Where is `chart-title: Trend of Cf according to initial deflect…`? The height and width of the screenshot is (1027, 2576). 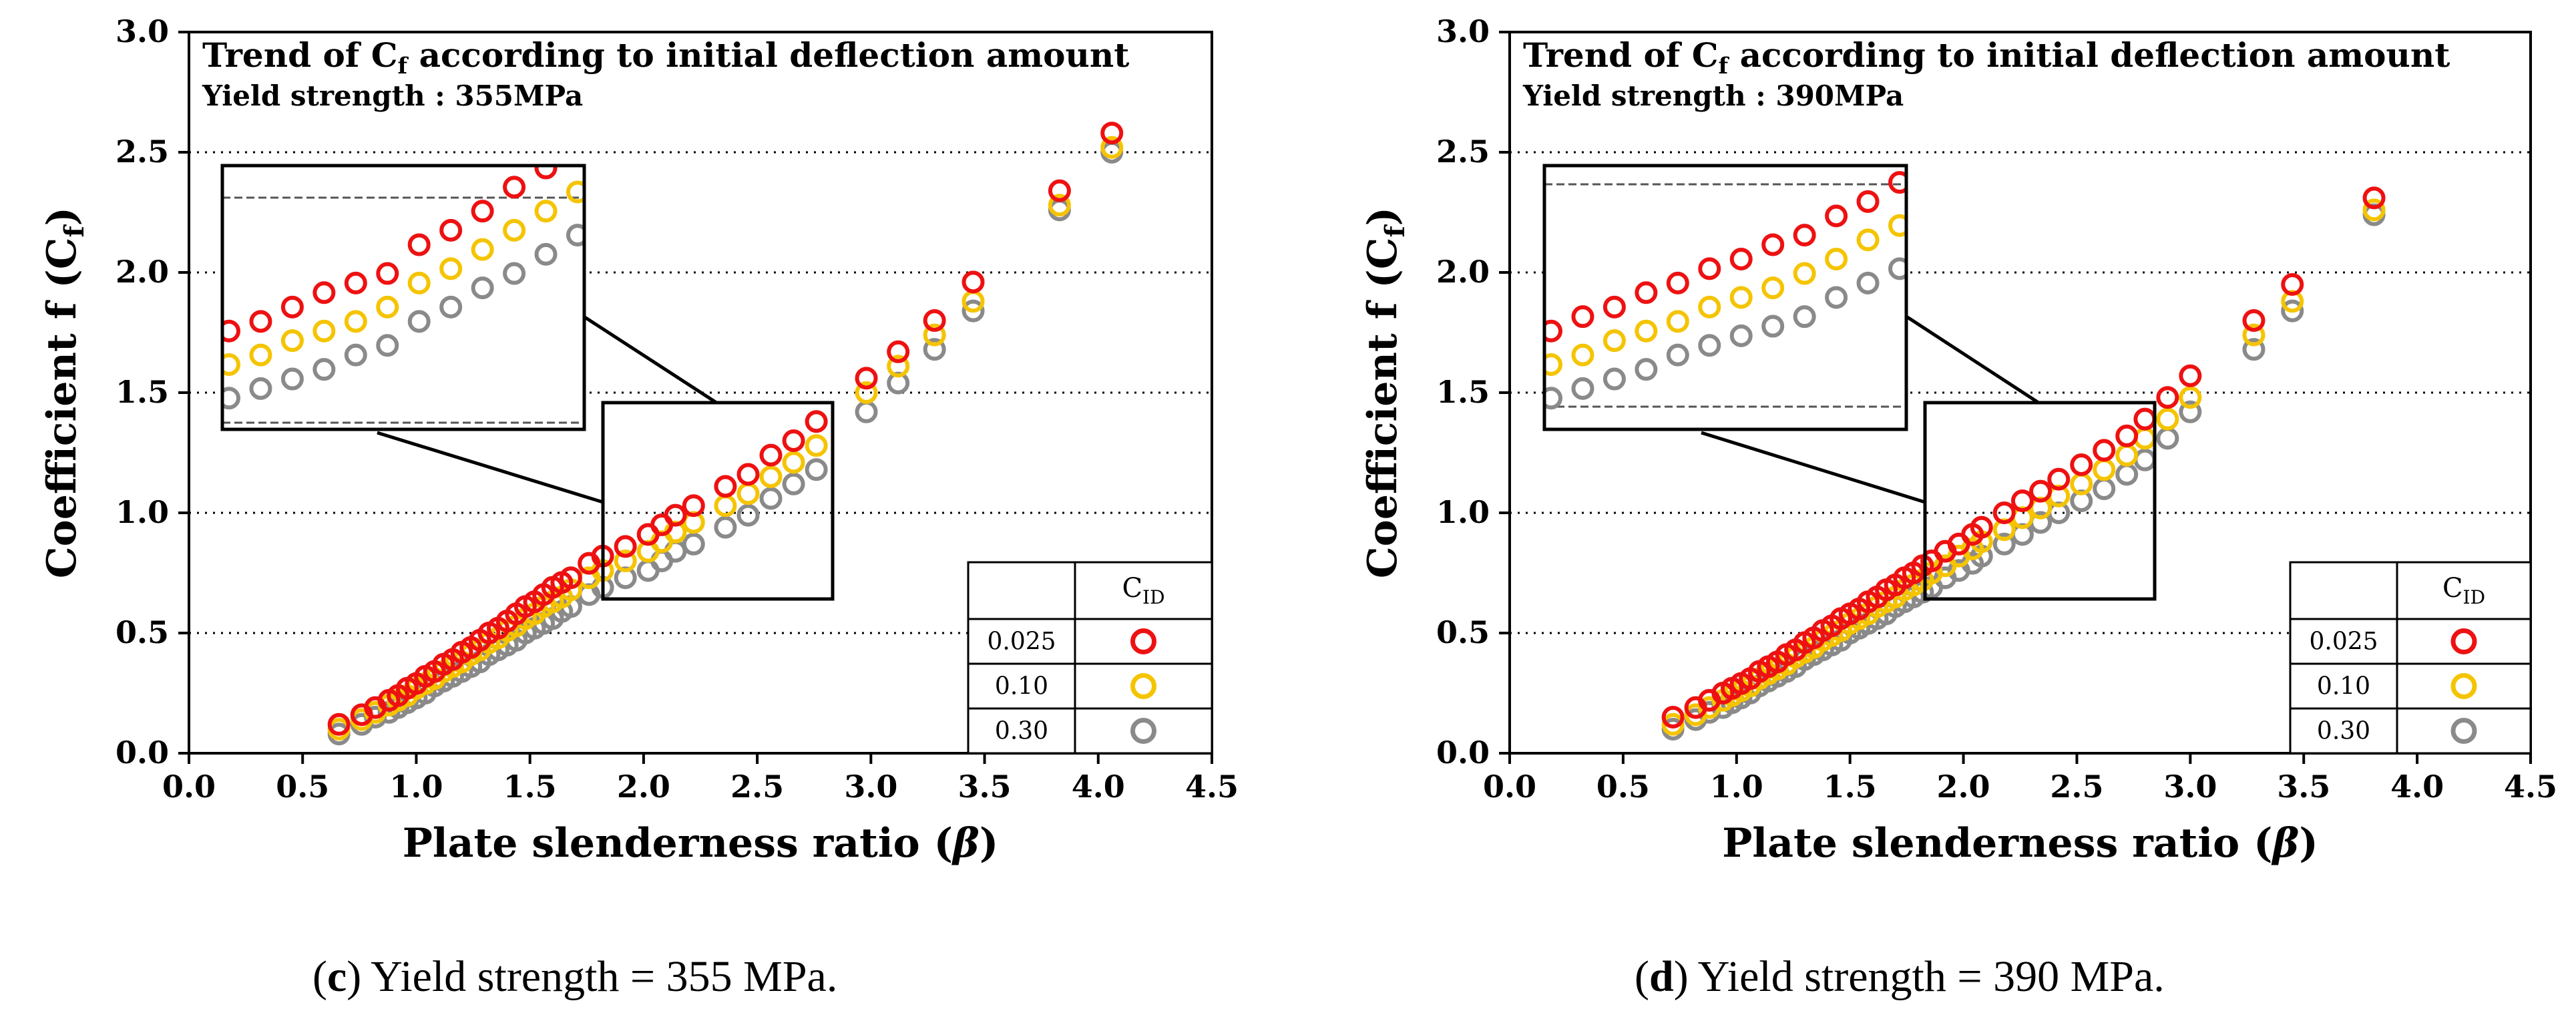 chart-title: Trend of Cf according to initial deflect… is located at coordinates (665, 57).